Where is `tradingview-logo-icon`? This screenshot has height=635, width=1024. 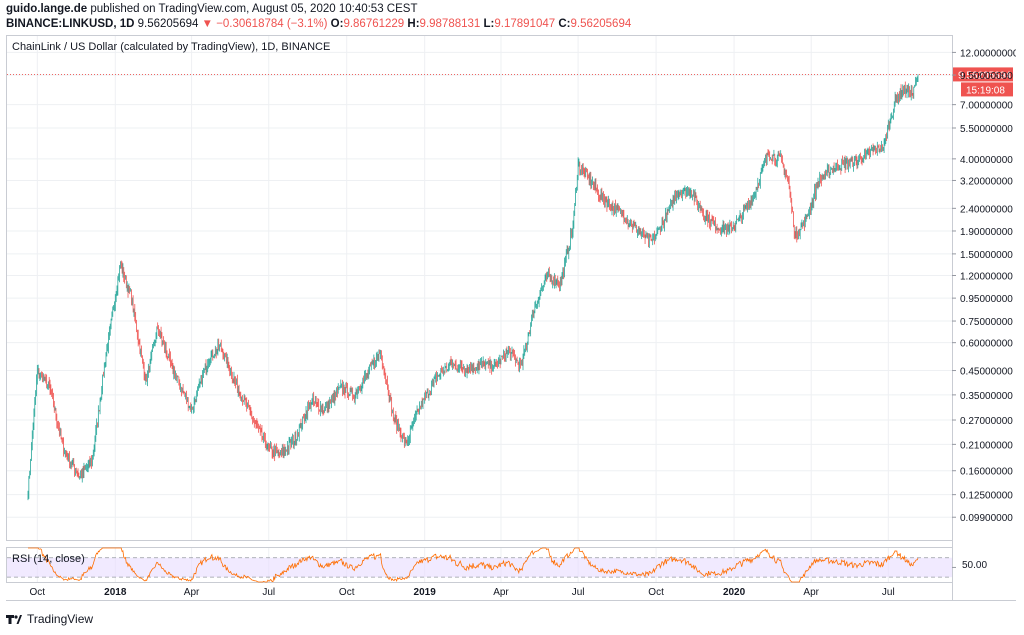
tradingview-logo-icon is located at coordinates (14, 619).